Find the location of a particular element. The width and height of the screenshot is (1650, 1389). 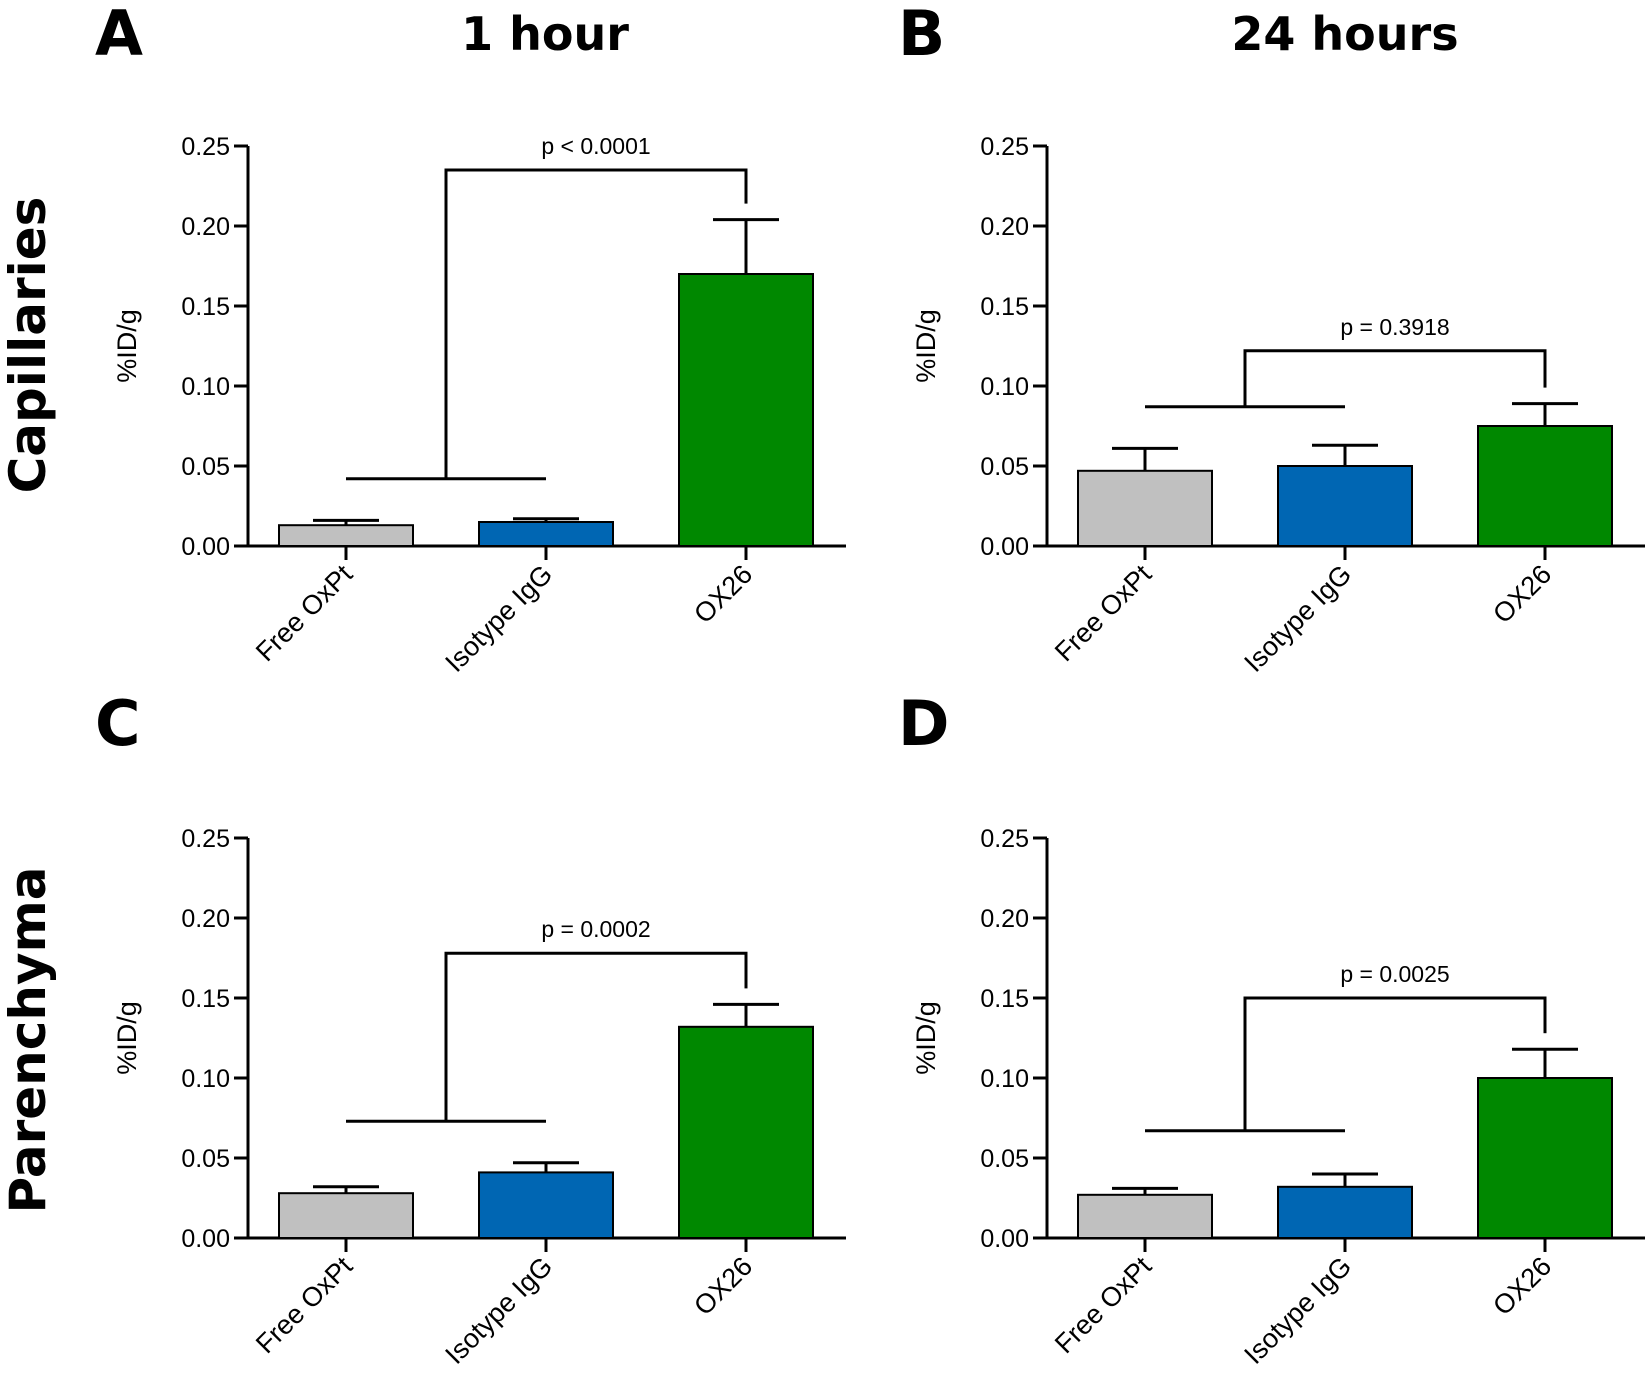

column-title-1-hour: 1 hour is located at coordinates (545, 34).